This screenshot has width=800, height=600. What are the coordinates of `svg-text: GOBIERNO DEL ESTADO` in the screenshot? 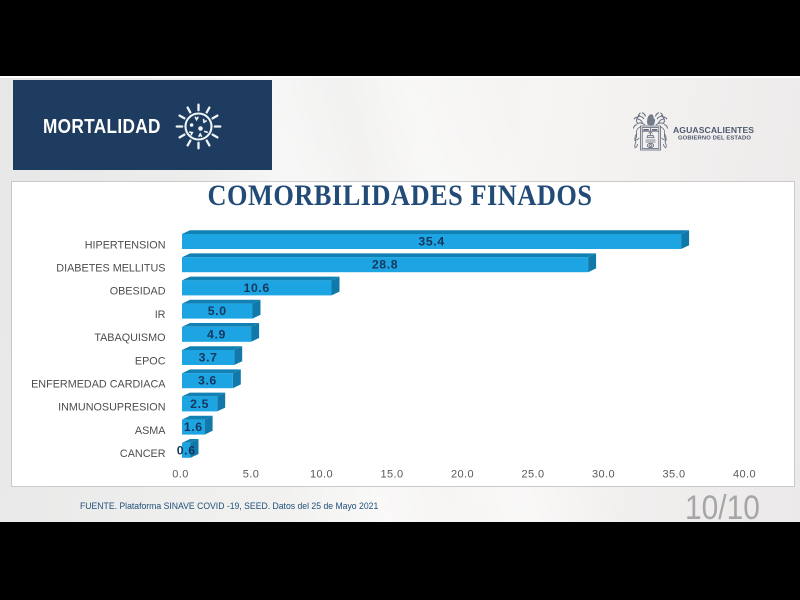 It's located at (714, 139).